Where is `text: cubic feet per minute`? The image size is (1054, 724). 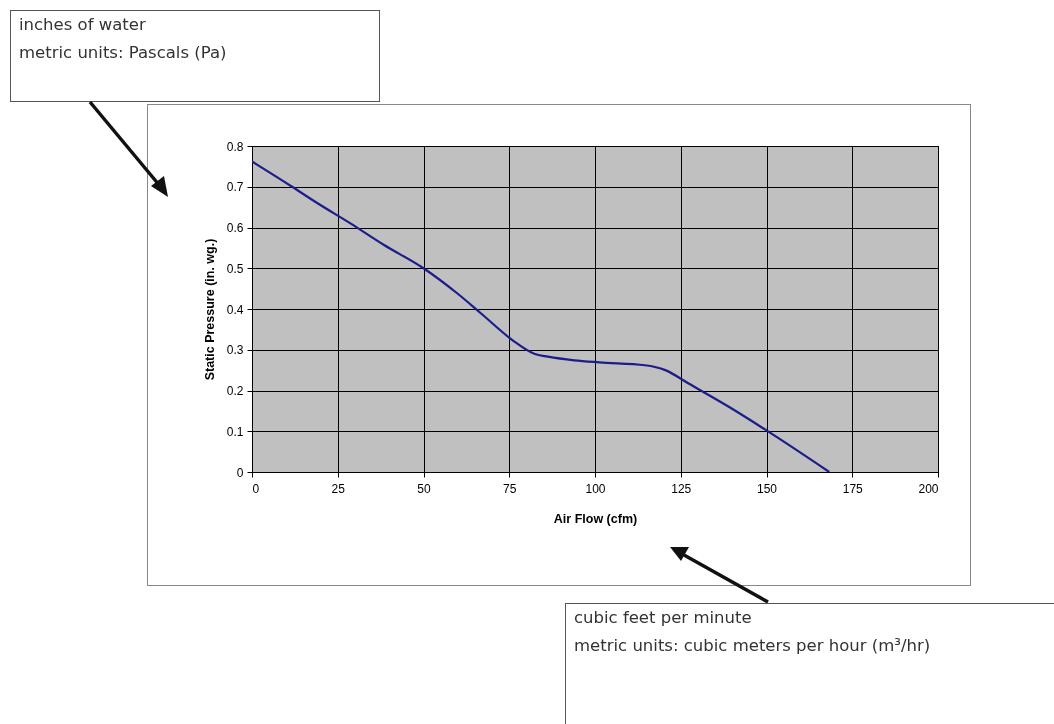
text: cubic feet per minute is located at coordinates (663, 618).